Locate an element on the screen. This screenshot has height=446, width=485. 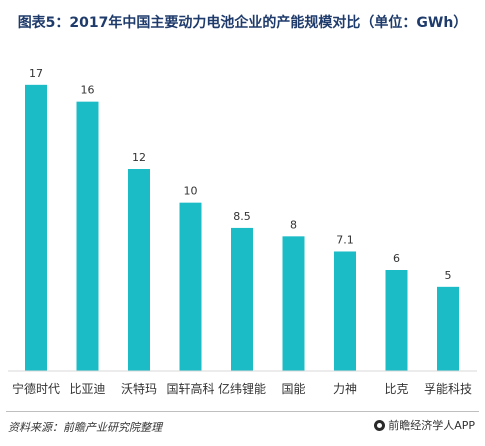
brand-text: 前瞻经济学人APP is located at coordinates (431, 425).